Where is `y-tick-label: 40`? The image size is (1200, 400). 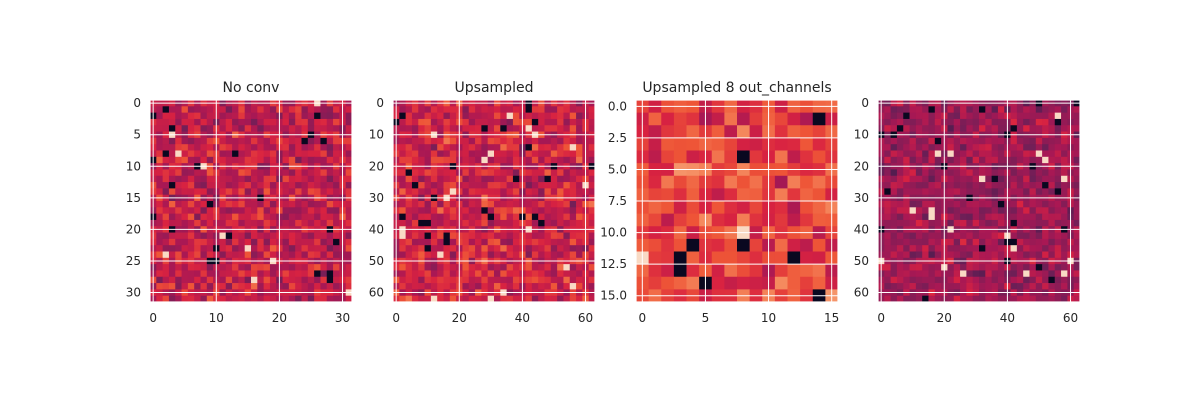
y-tick-label: 40 is located at coordinates (376, 229).